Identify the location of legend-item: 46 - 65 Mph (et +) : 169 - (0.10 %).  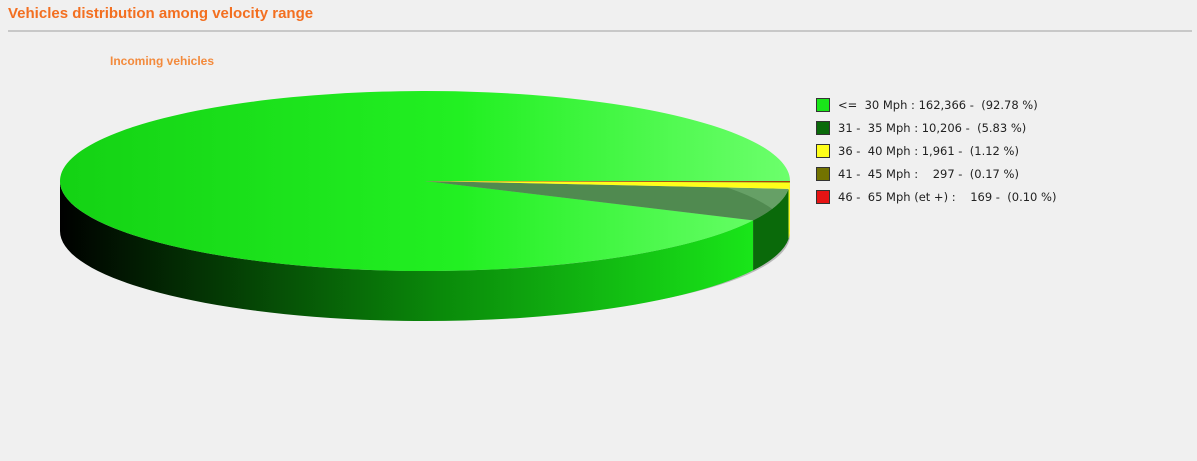
(936, 196).